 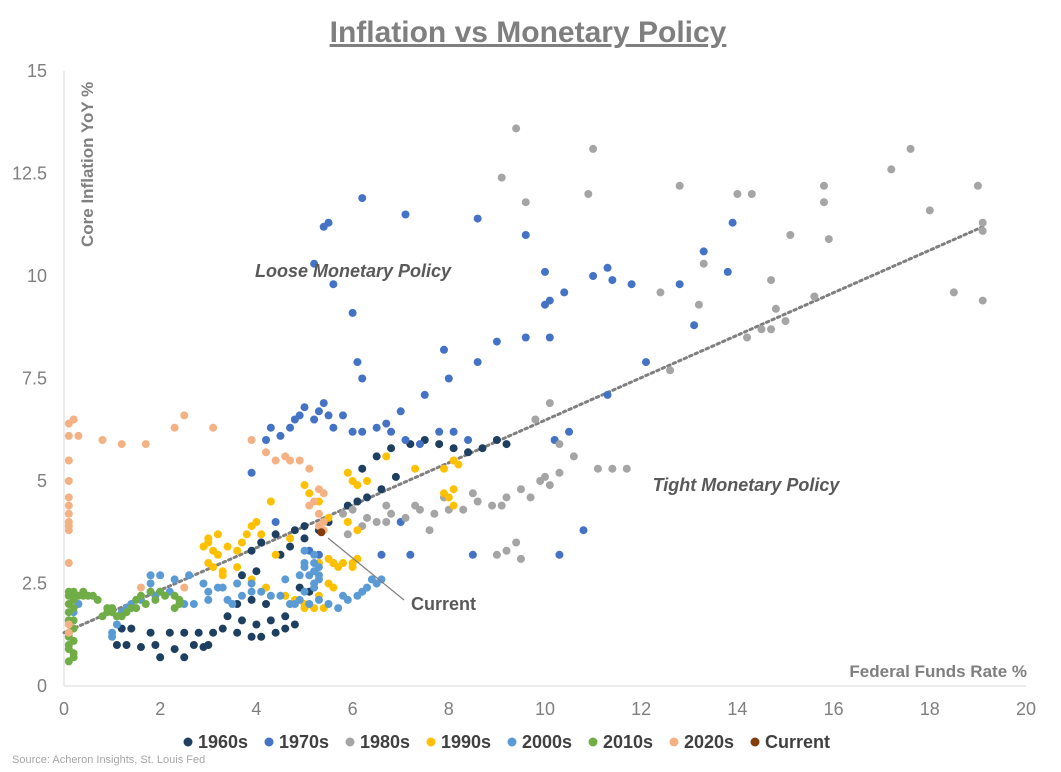 I want to click on chart-title: Inflation vs Monetary Policy, so click(x=528, y=32).